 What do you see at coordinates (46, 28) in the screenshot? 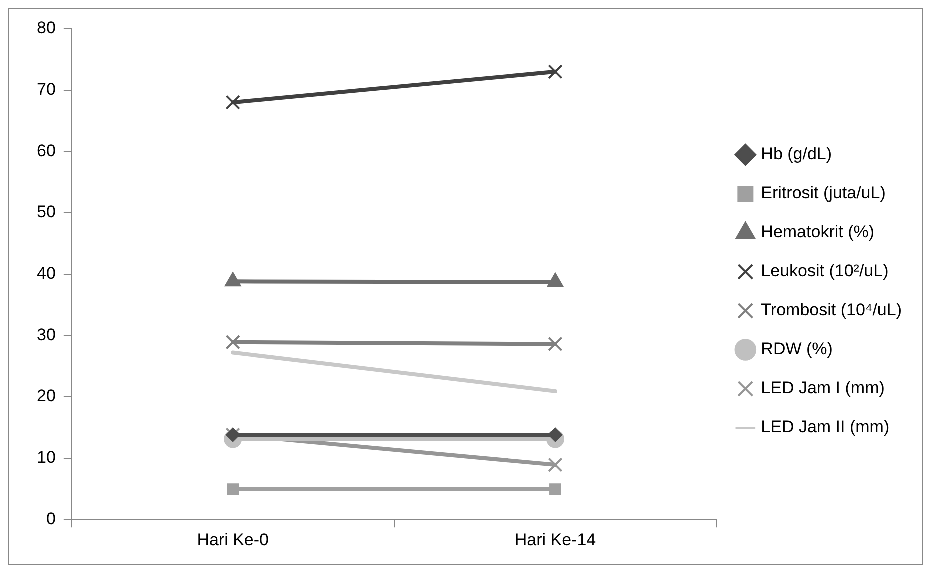
I see `y-tick-label: 80` at bounding box center [46, 28].